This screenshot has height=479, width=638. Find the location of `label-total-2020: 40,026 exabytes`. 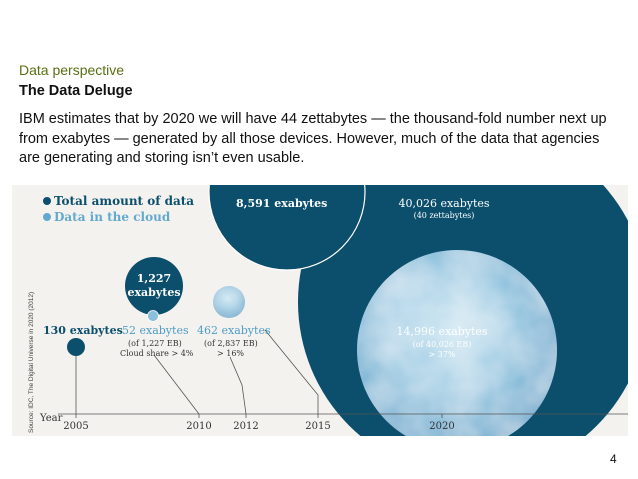

label-total-2020: 40,026 exabytes is located at coordinates (443, 203).